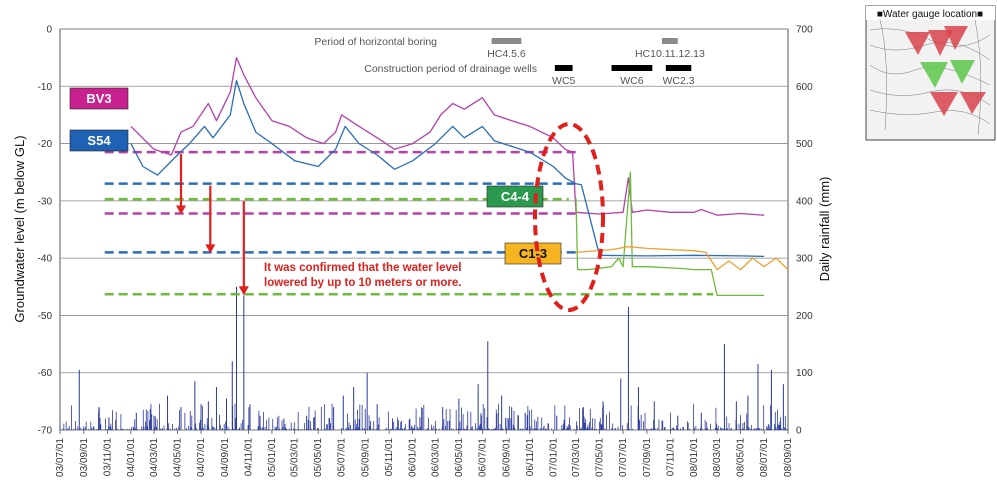  I want to click on x-tick-label: 04/01/01, so click(131, 457).